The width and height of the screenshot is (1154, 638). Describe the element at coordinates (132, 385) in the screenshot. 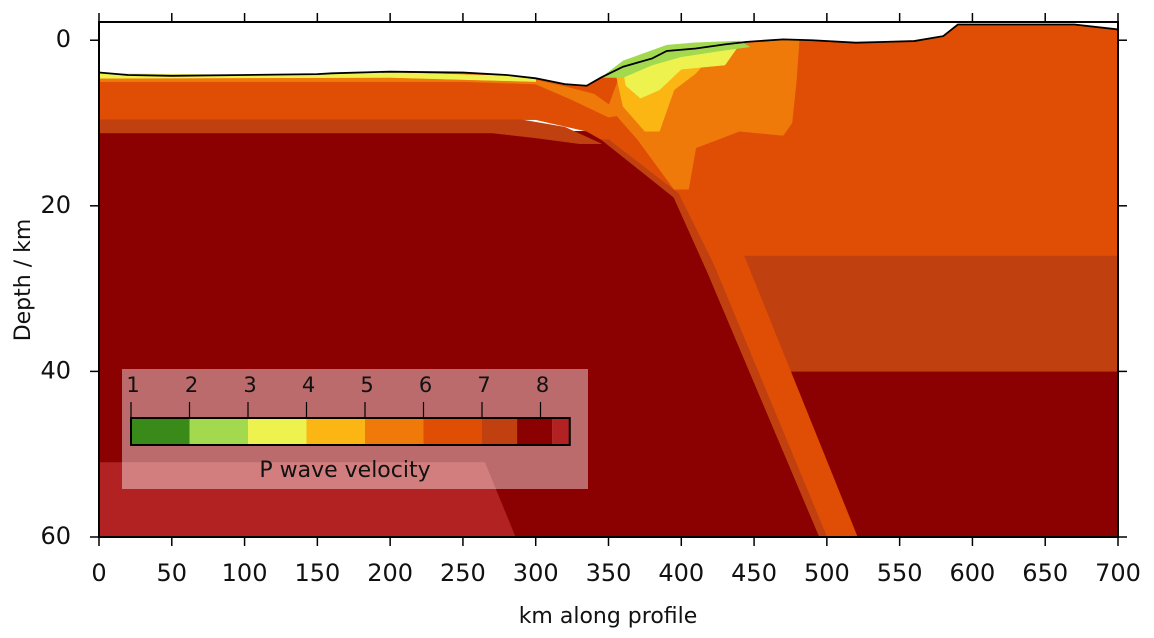

I see `colorbar-tick-label: 1` at that location.